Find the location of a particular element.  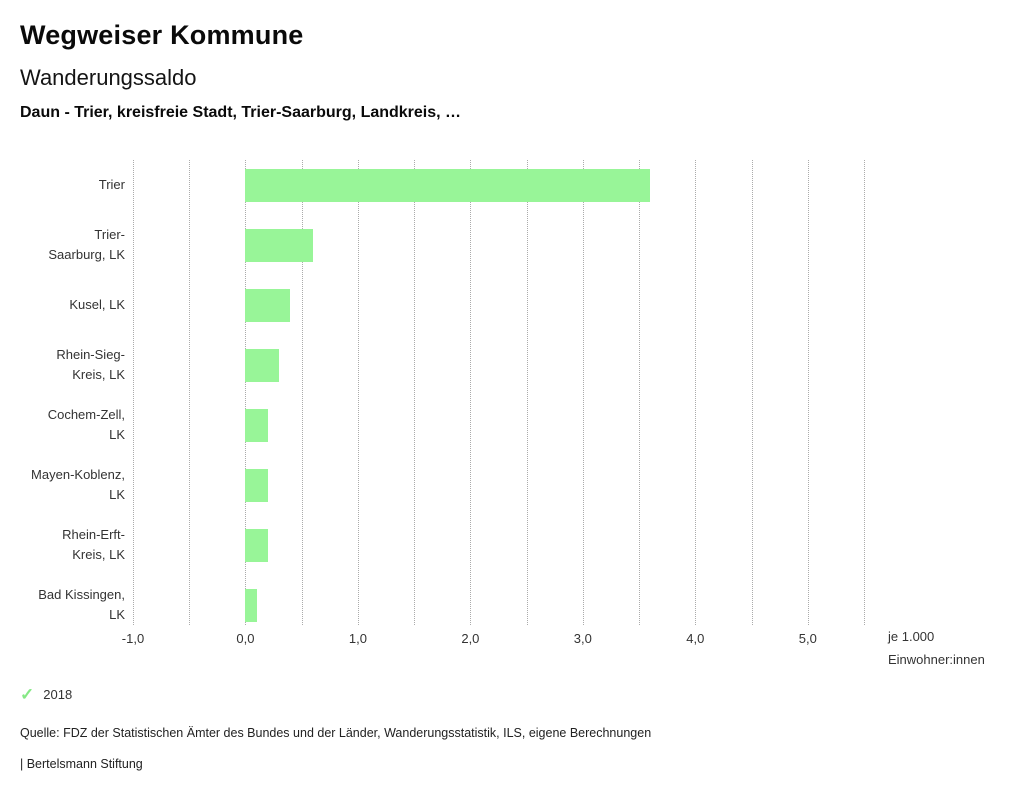

category-label: Trier- Saarburg, LK is located at coordinates (86, 244).